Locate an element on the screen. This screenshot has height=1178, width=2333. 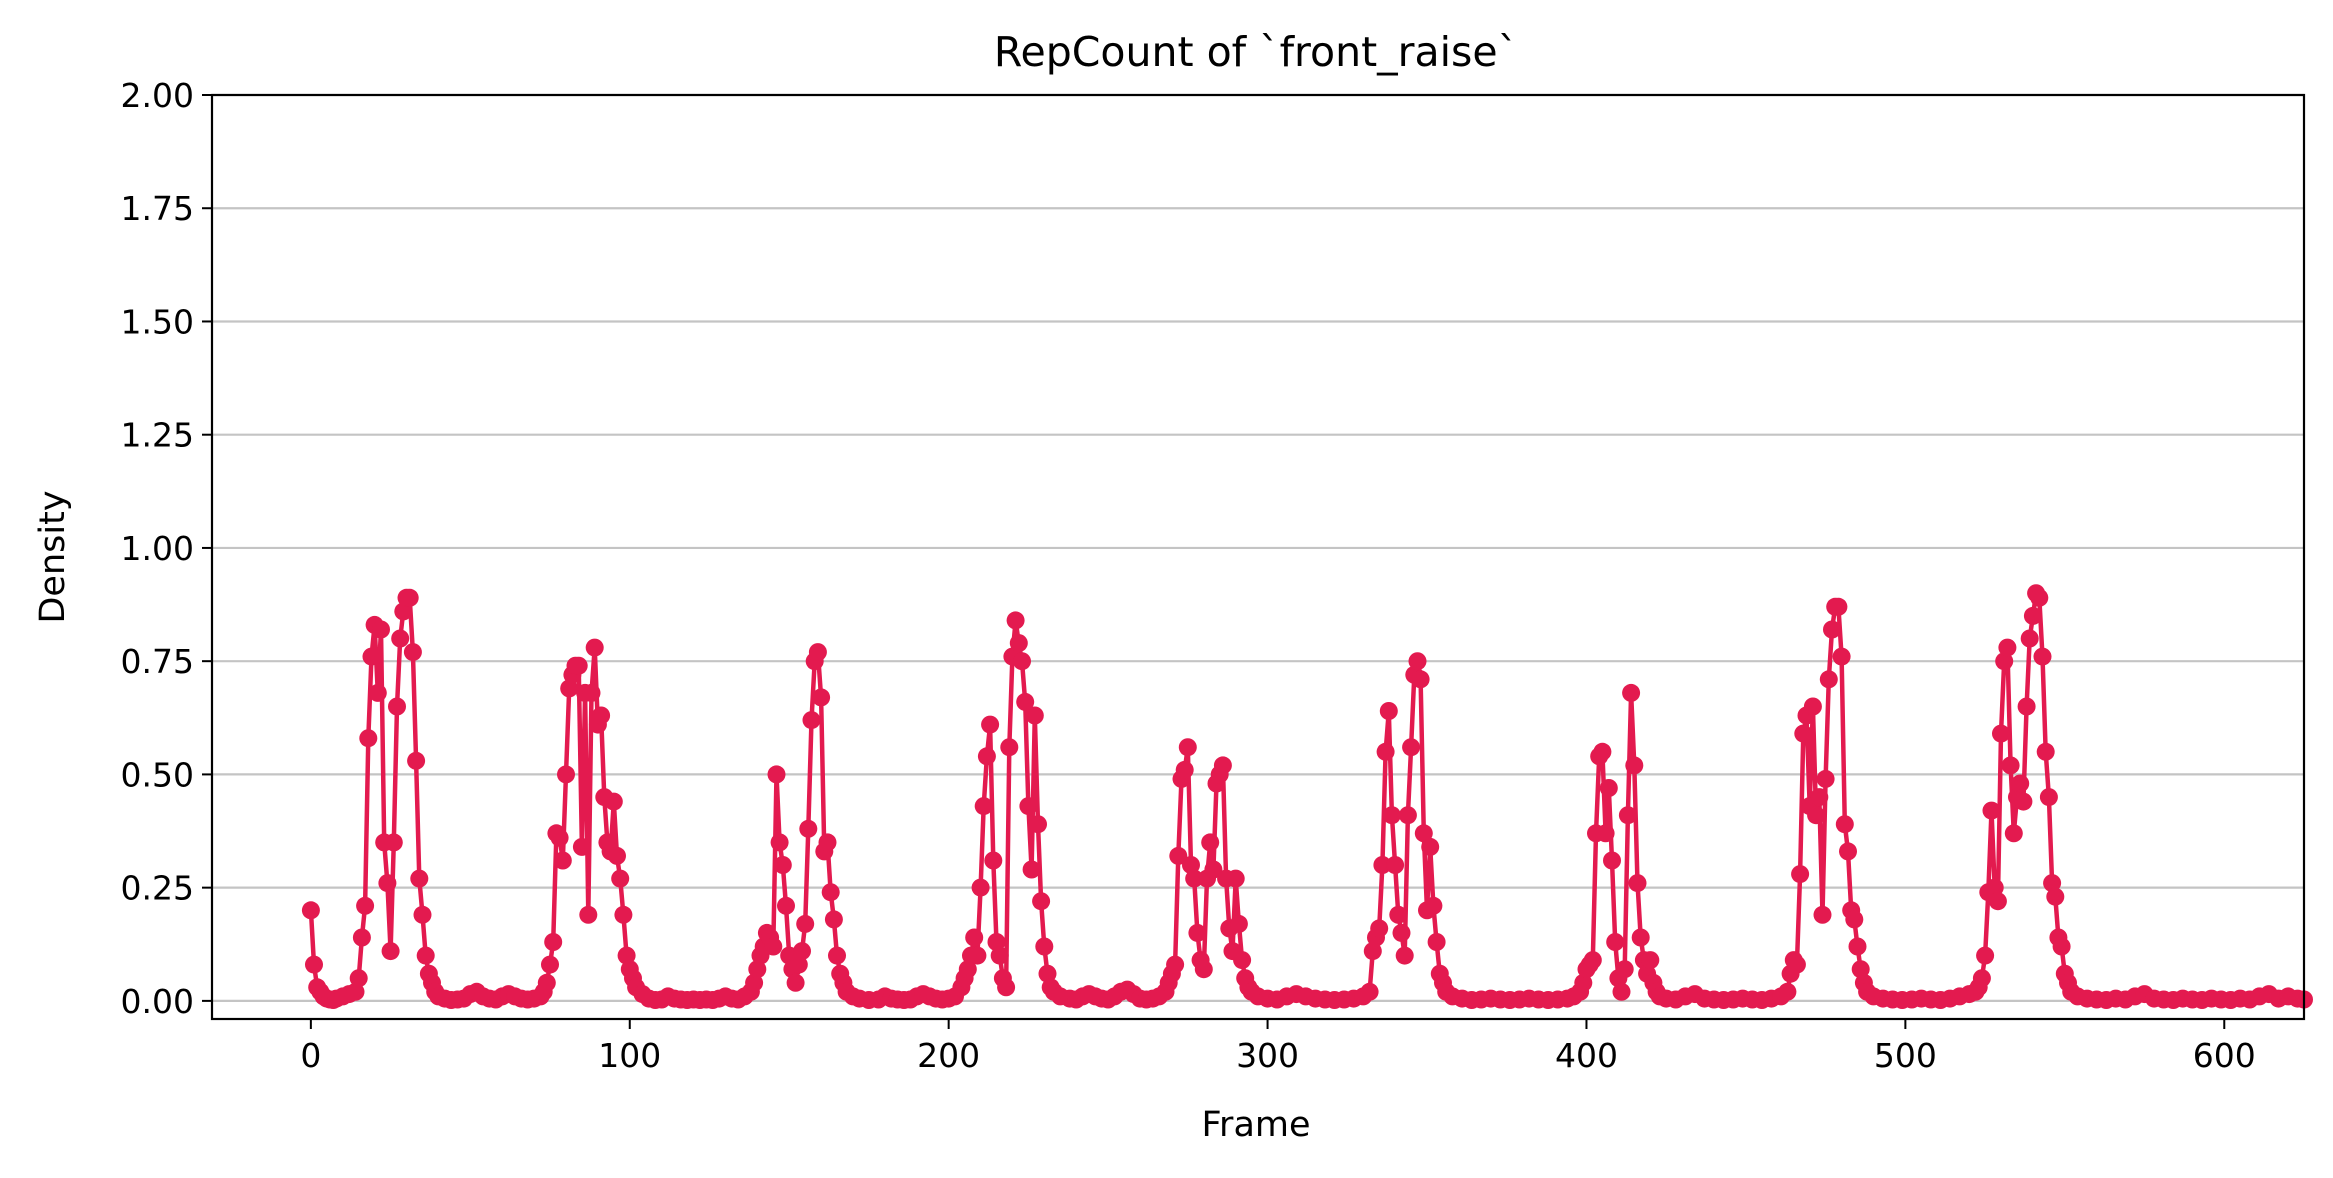
y-tick-label: 0.25 is located at coordinates (157, 888).